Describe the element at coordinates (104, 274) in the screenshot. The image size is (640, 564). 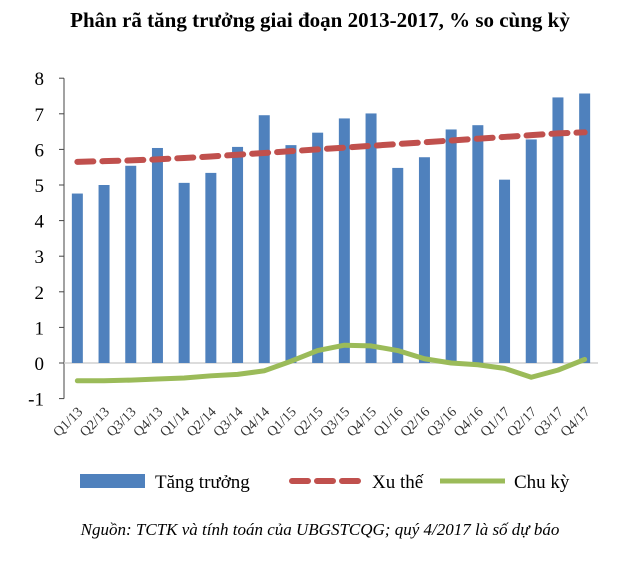
I see `bar-Q2/13` at that location.